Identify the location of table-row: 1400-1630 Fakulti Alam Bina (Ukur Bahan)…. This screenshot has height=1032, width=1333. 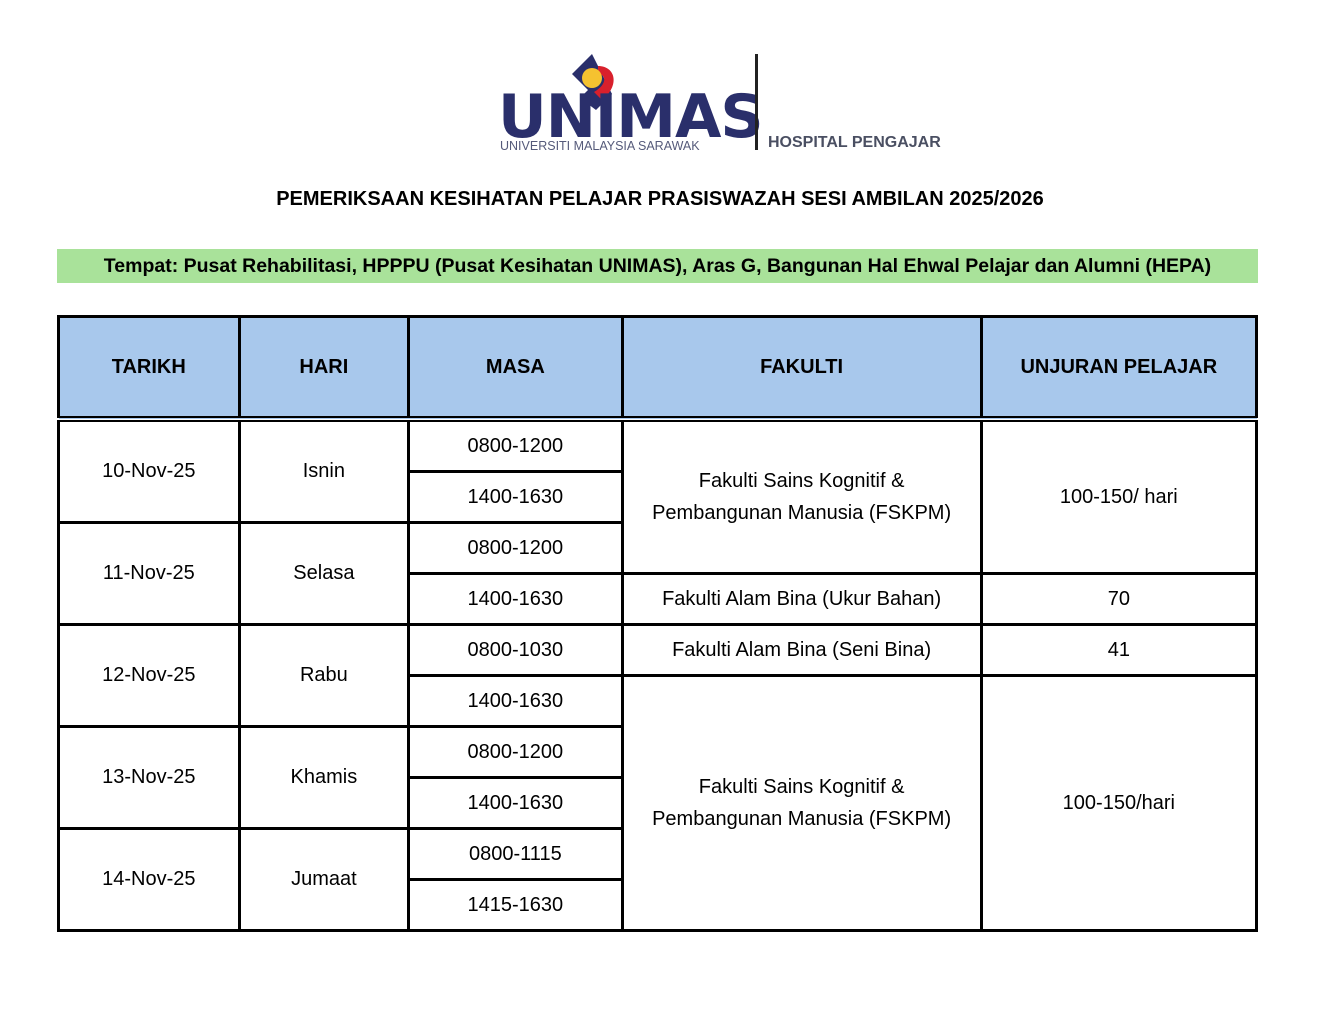
(659, 599).